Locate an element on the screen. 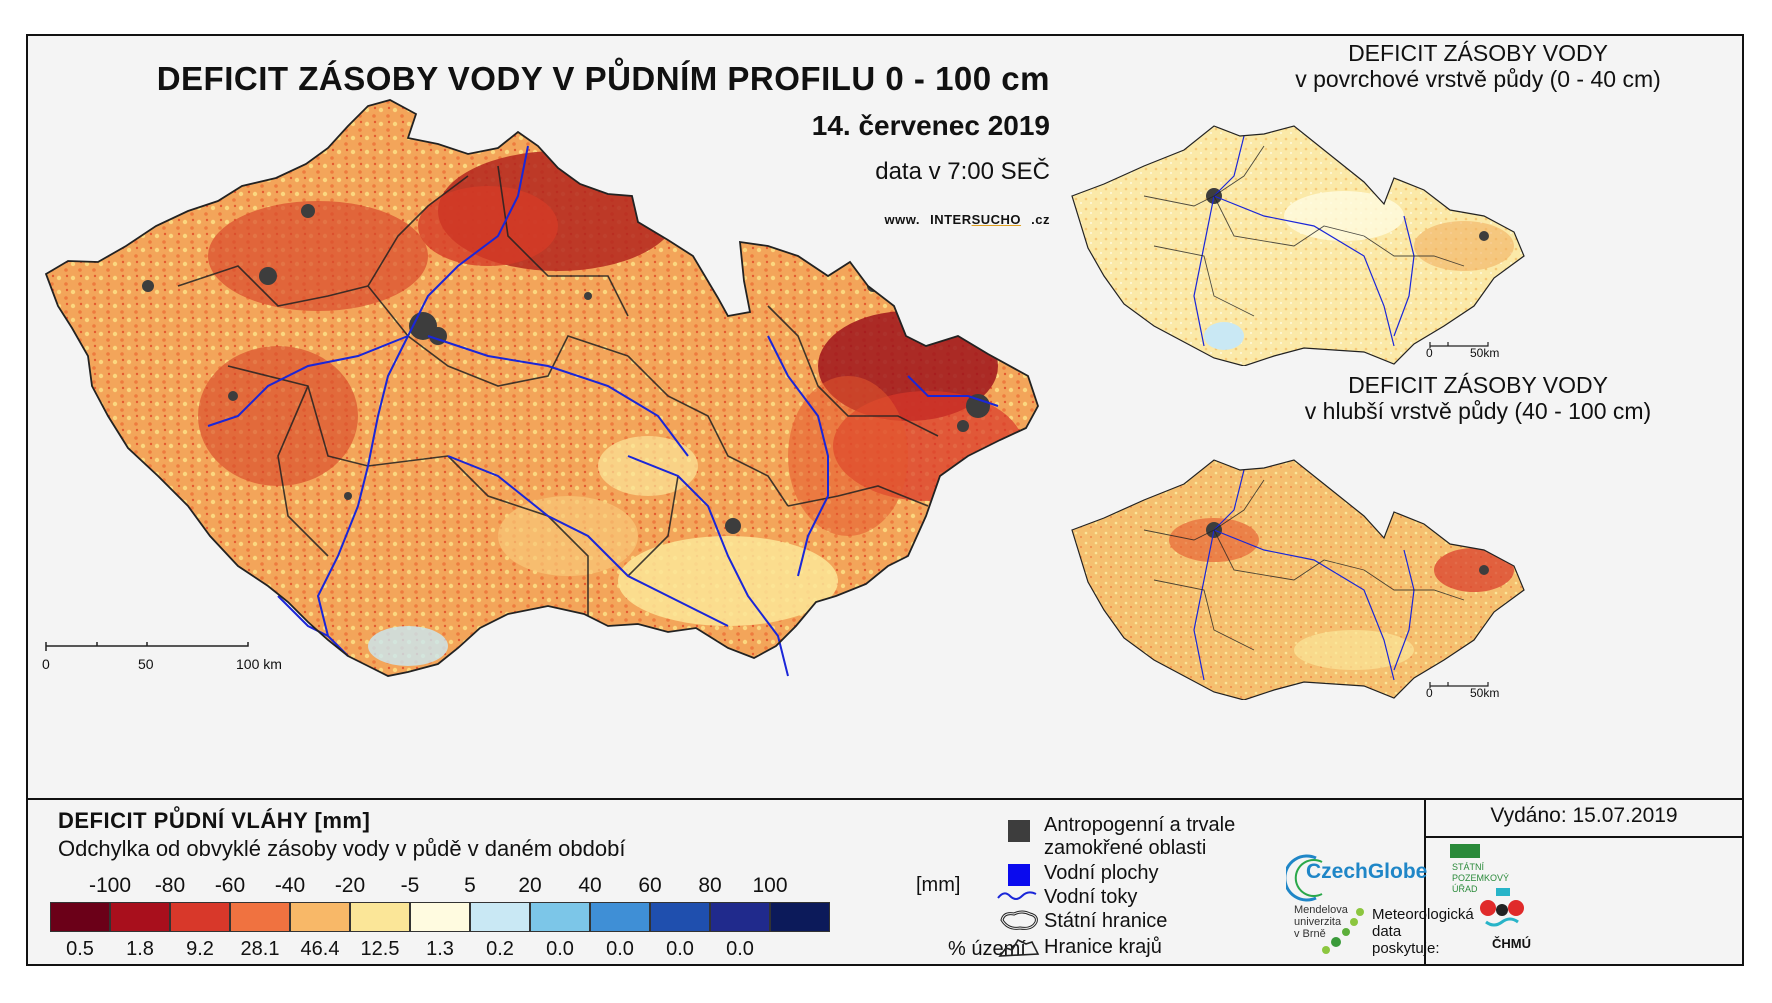 The height and width of the screenshot is (1003, 1772). main-scale-50: 50 is located at coordinates (146, 664).